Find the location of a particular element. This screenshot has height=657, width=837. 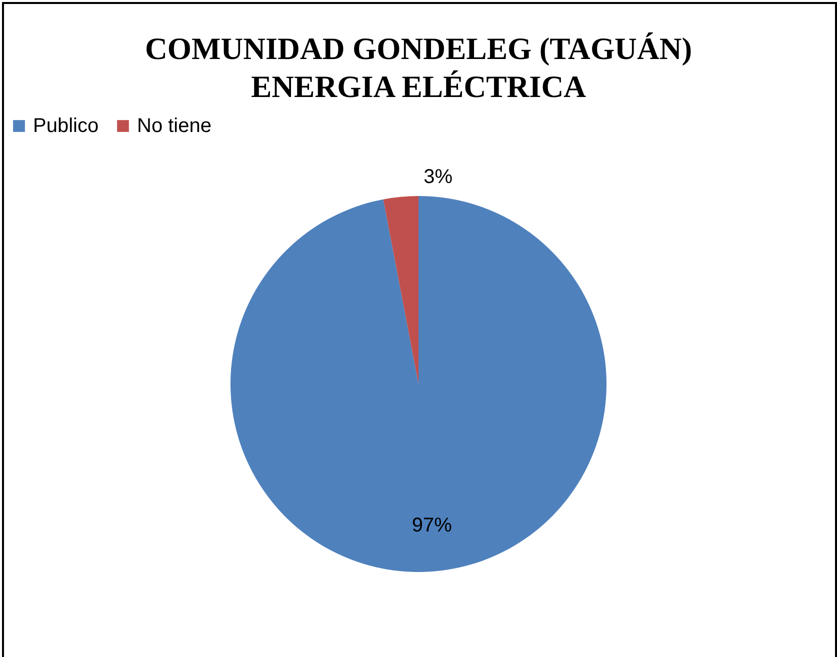

pie-slice is located at coordinates (400, 290).